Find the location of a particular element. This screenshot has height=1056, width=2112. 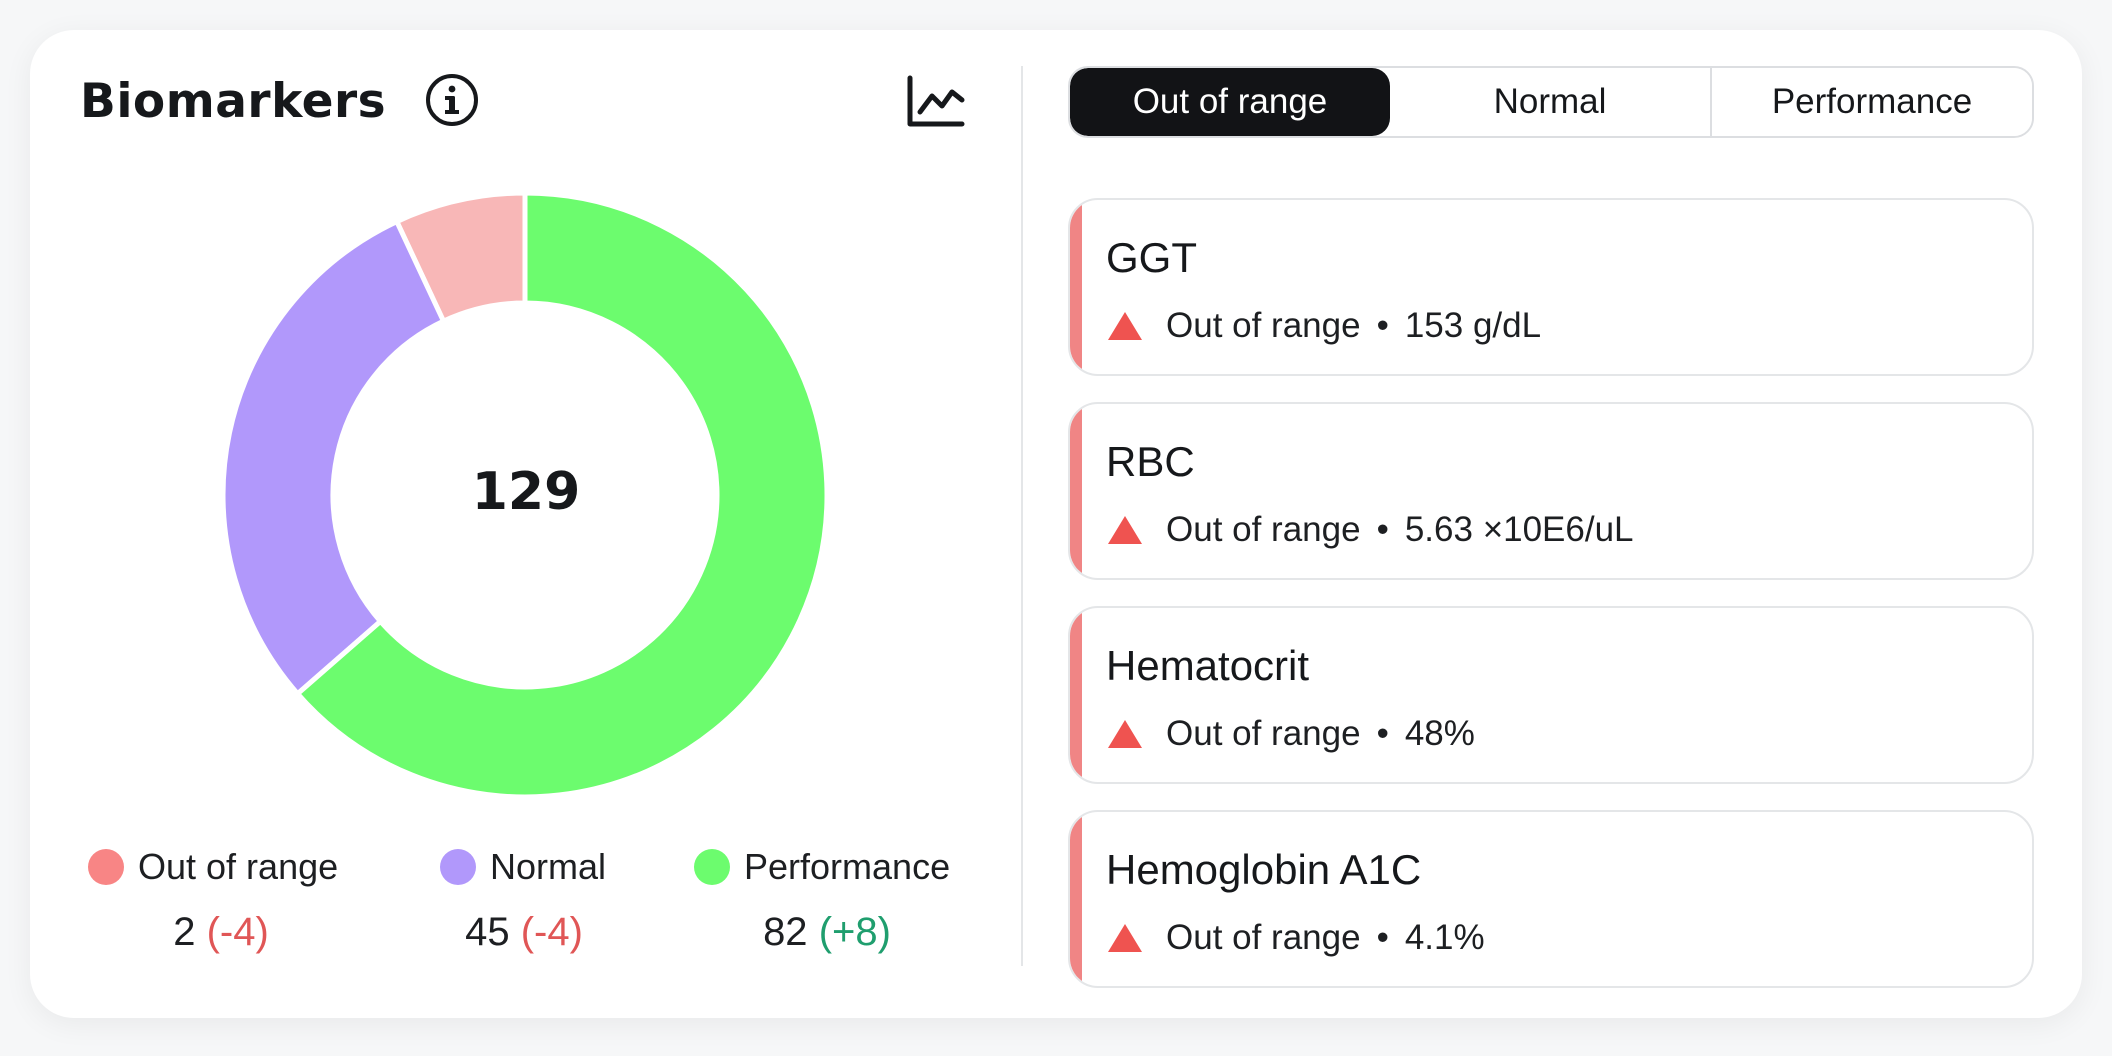

biomarker-status: Out of range • 4.1% is located at coordinates (1295, 938).